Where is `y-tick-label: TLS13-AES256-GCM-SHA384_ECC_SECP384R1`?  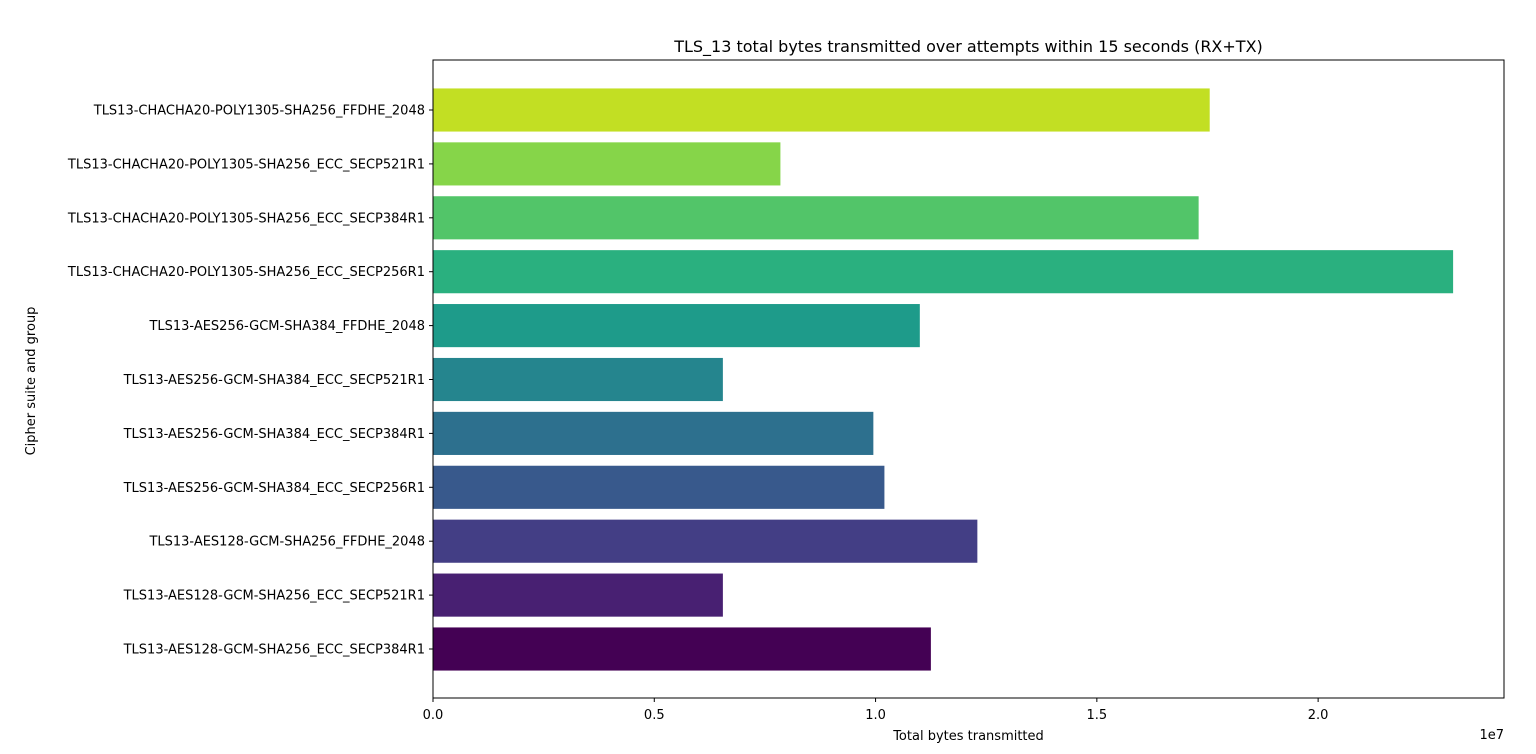
y-tick-label: TLS13-AES256-GCM-SHA384_ECC_SECP384R1 is located at coordinates (274, 434).